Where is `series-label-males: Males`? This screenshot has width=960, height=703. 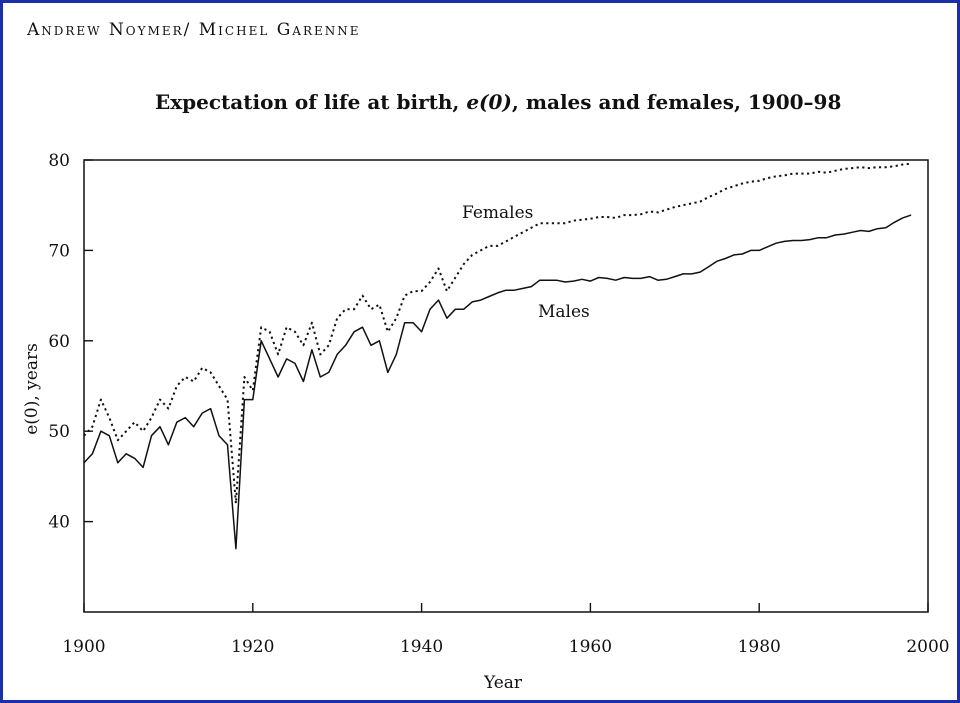 series-label-males: Males is located at coordinates (564, 312).